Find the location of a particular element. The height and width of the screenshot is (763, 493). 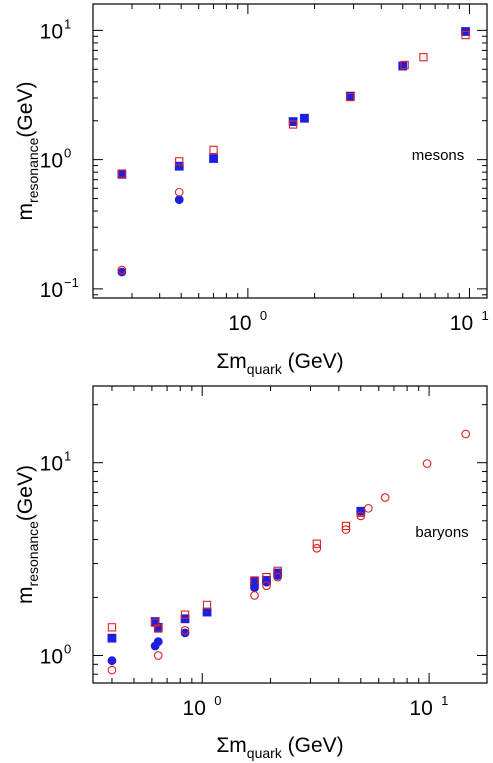

panel-label: mesons is located at coordinates (438, 155).